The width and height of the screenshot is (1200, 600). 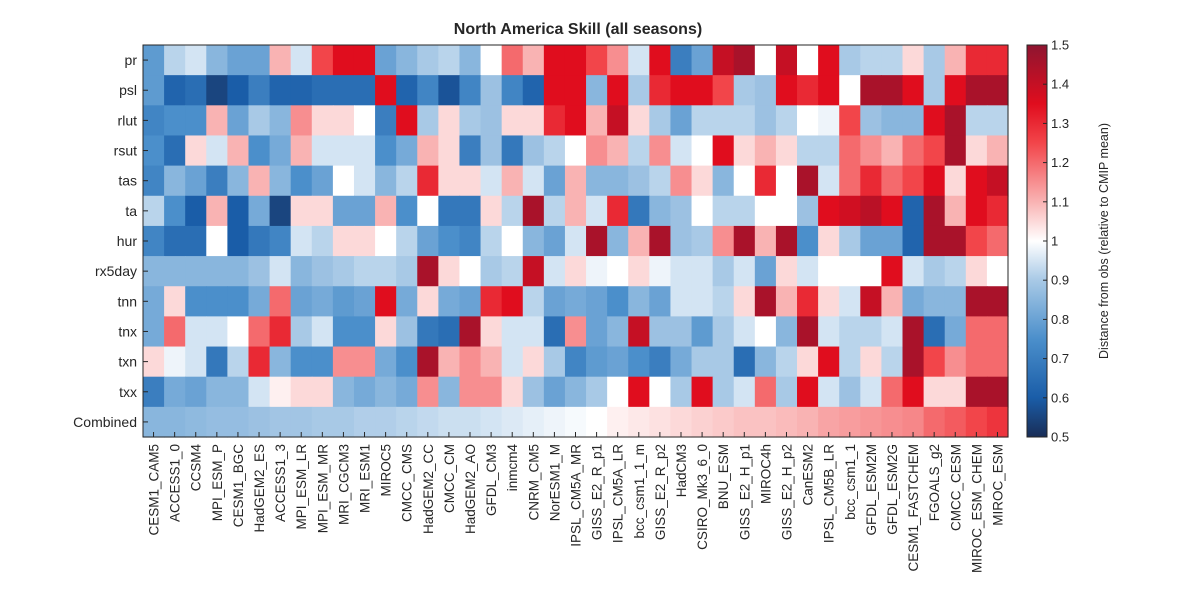 I want to click on column-label: CSIRO_Mk3_6_0, so click(x=702, y=497).